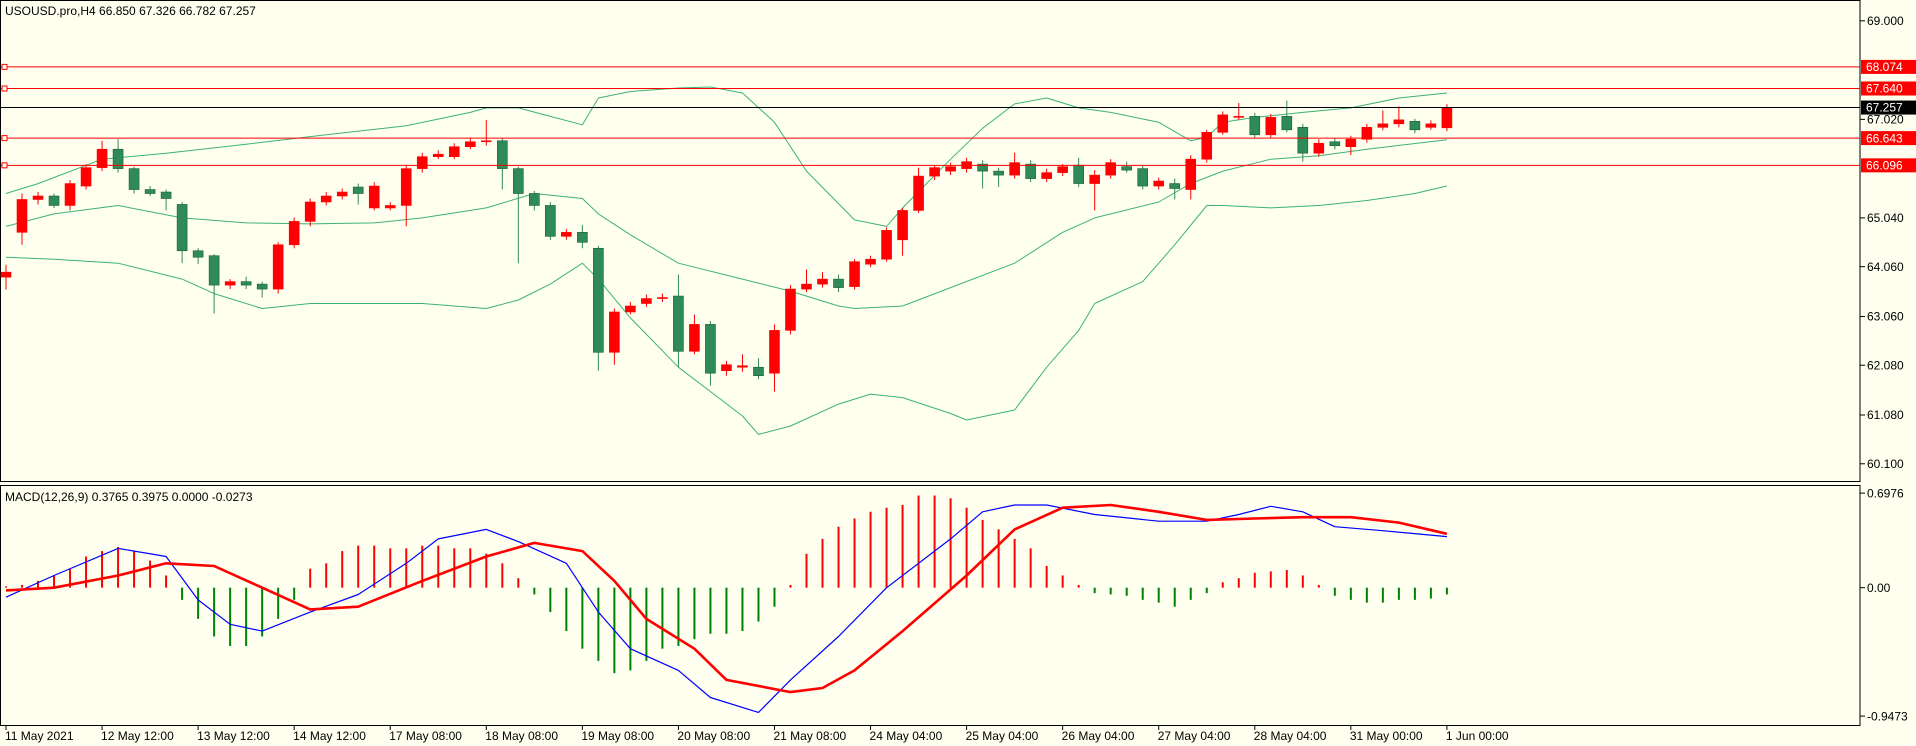 The width and height of the screenshot is (1916, 746). Describe the element at coordinates (617, 736) in the screenshot. I see `x-tick-label: 19 May 08:00` at that location.